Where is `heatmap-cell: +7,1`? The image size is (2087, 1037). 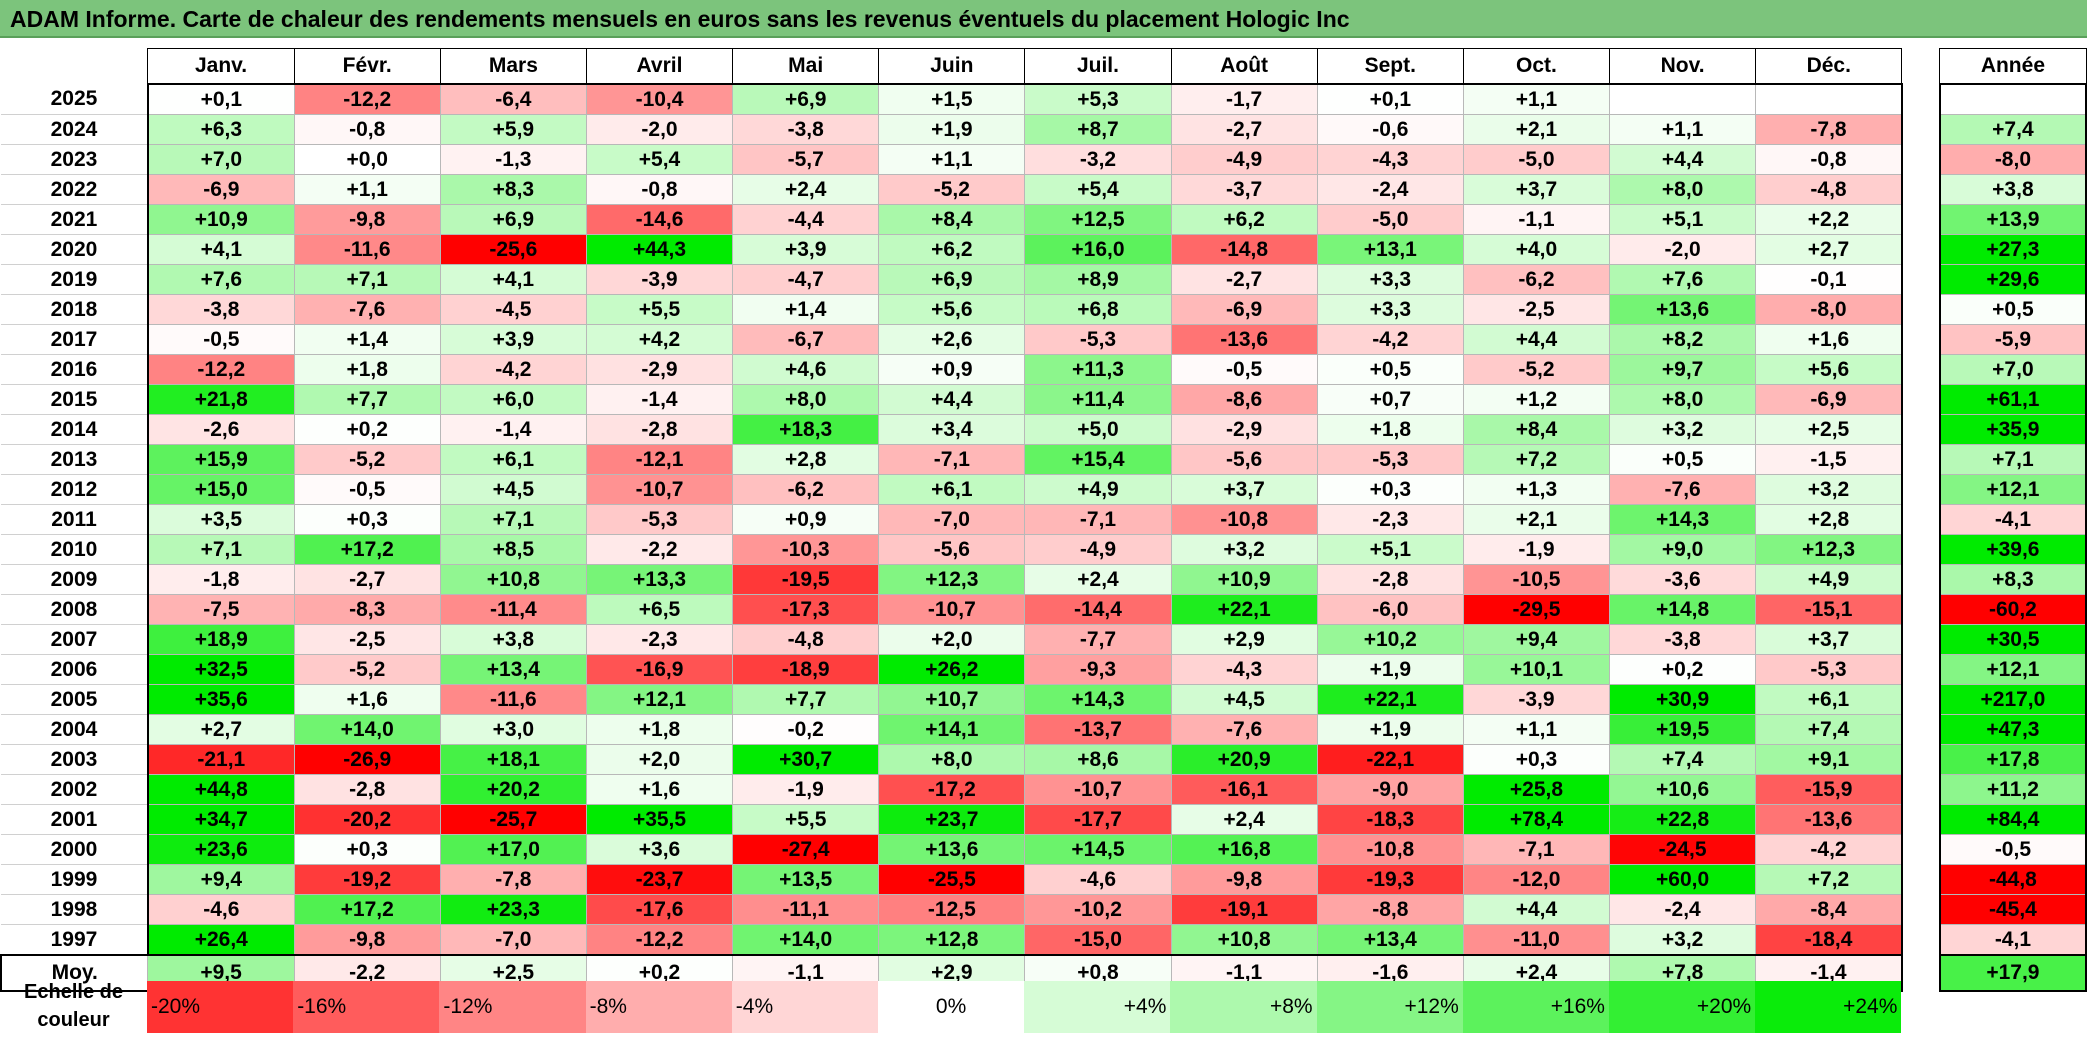 heatmap-cell: +7,1 is located at coordinates (367, 279).